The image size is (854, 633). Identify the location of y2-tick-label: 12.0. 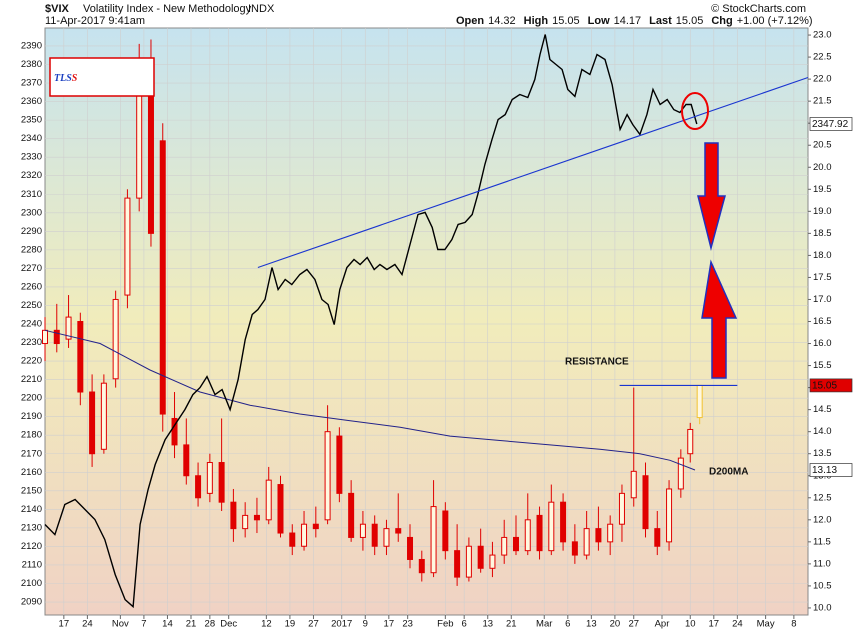
(822, 519).